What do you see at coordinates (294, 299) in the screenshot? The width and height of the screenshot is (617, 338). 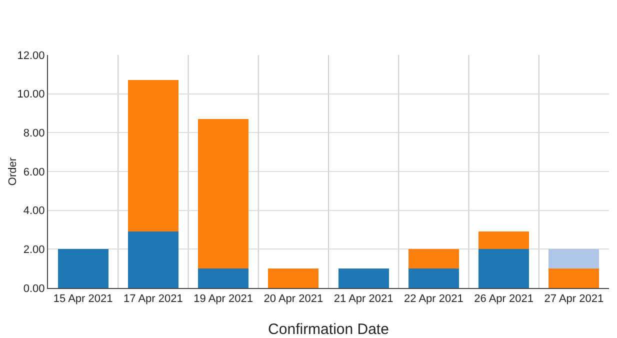 I see `x-tick-label: 20 Apr 2021` at bounding box center [294, 299].